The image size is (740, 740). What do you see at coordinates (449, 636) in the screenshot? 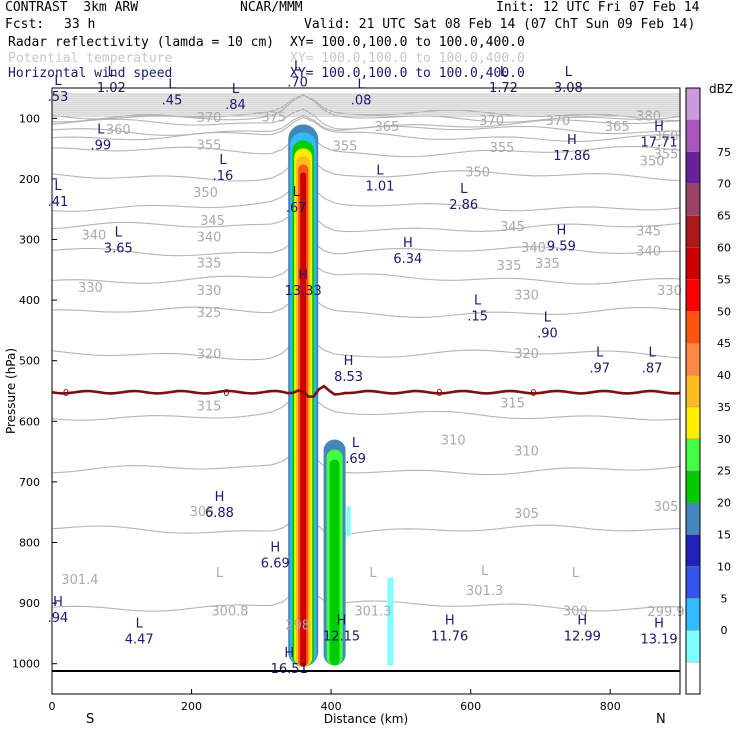
I see `wind-extremum-value: 11.76` at bounding box center [449, 636].